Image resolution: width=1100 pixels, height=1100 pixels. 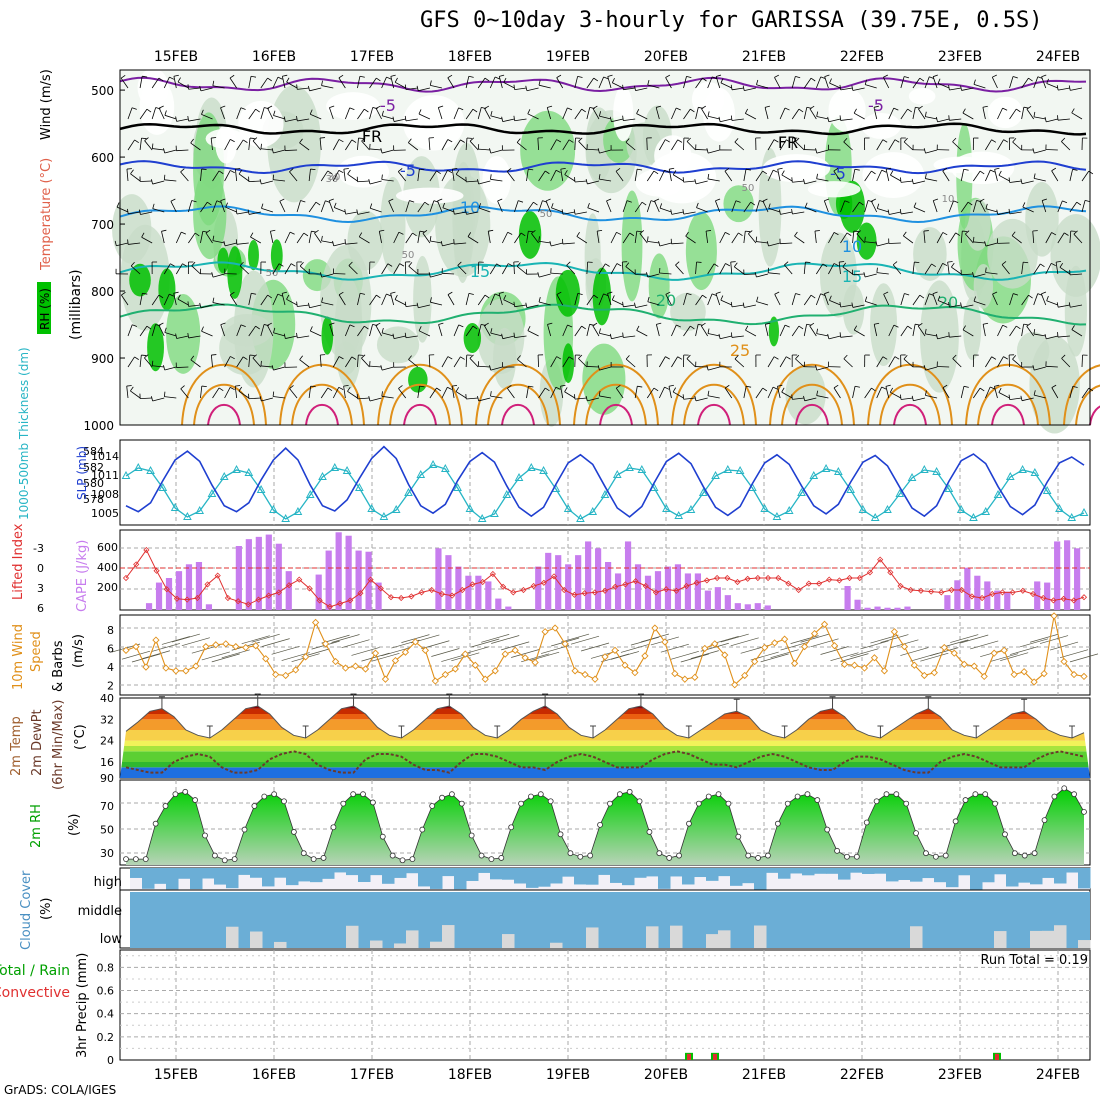 What do you see at coordinates (210, 214) in the screenshot?
I see `rh-shade` at bounding box center [210, 214].